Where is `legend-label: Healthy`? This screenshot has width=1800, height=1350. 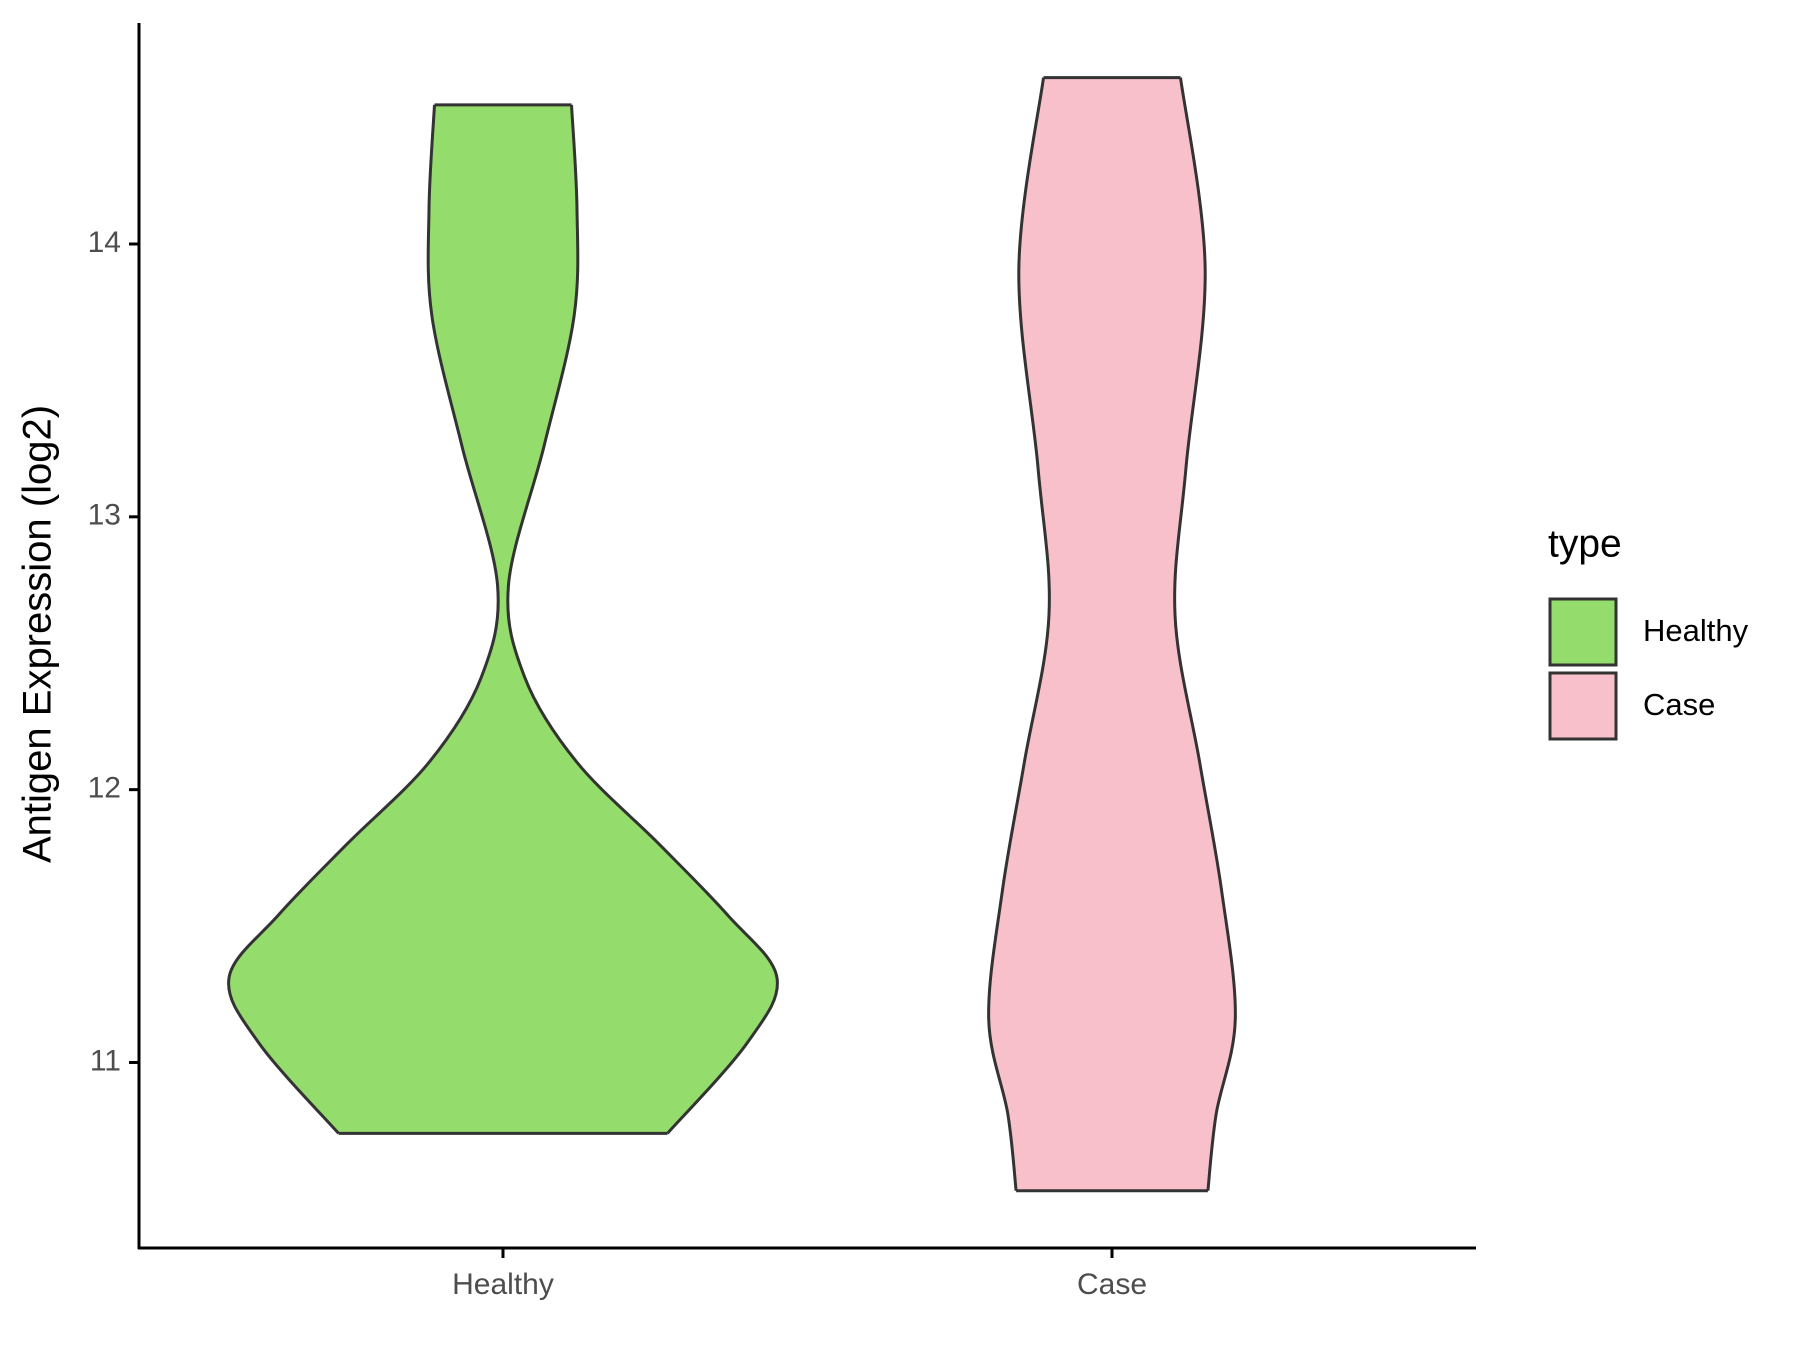 legend-label: Healthy is located at coordinates (1696, 630).